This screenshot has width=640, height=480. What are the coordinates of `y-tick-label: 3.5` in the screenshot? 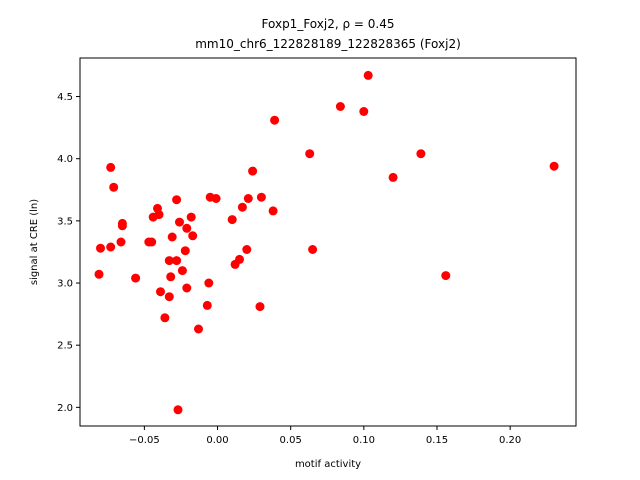 It's located at (65, 221).